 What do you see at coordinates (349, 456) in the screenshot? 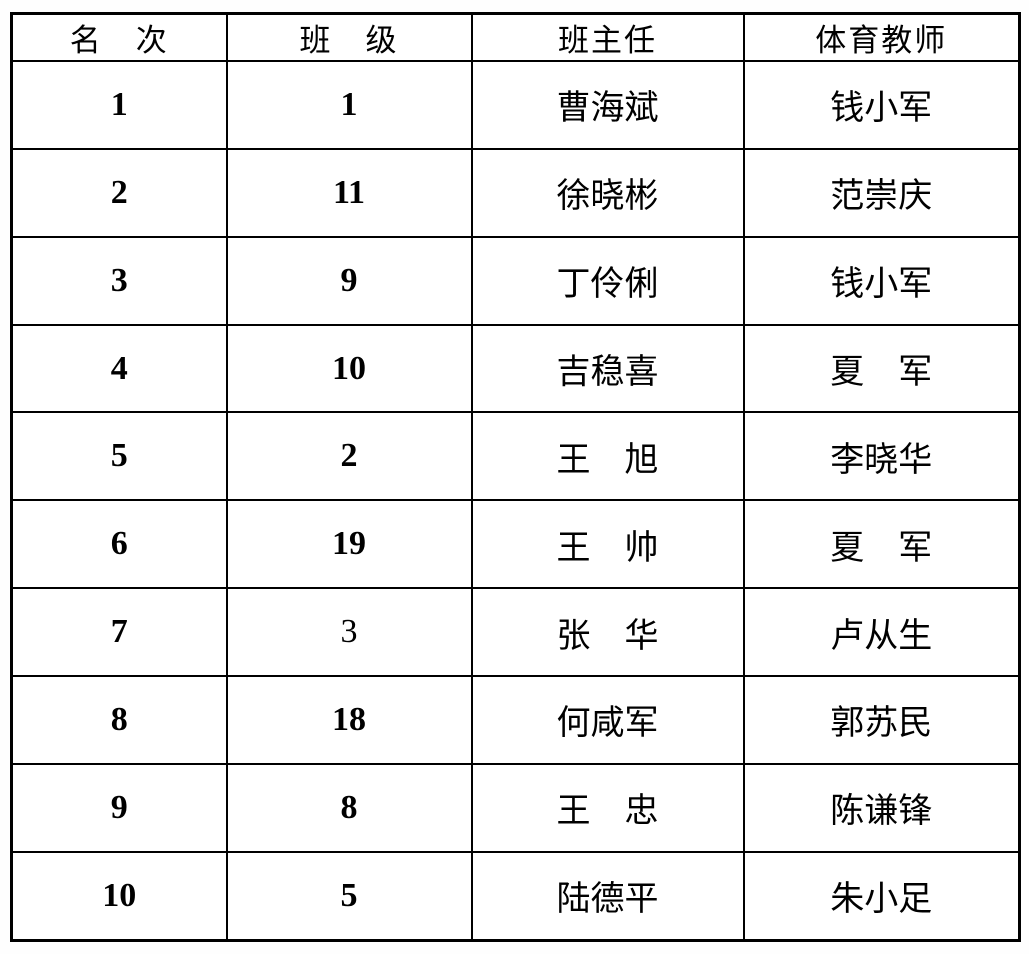
I see `cell-class: 2` at bounding box center [349, 456].